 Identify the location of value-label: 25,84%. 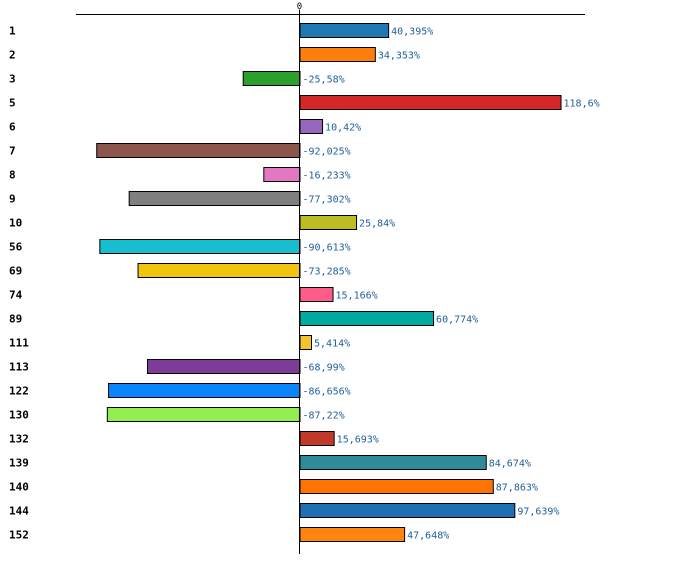
(377, 224).